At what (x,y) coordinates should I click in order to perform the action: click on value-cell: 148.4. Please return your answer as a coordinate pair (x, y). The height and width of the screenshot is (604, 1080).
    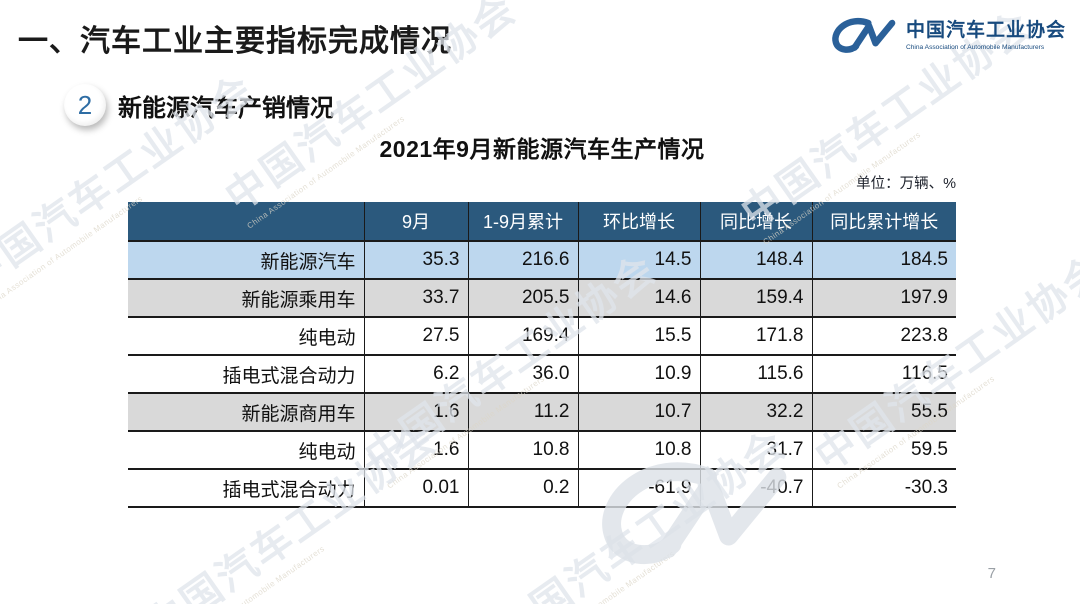
    Looking at the image, I should click on (755, 259).